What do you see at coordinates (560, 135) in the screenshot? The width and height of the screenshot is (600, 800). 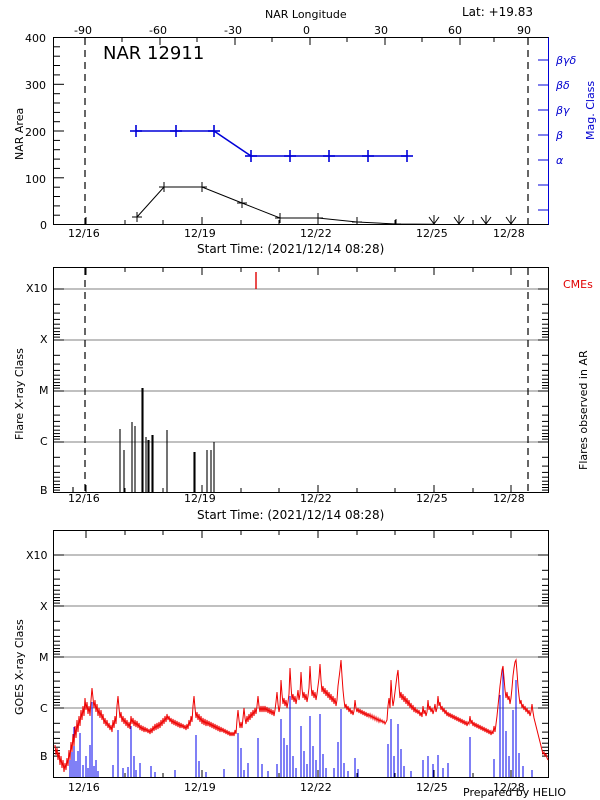 I see `mag-class-tick-b: β` at bounding box center [560, 135].